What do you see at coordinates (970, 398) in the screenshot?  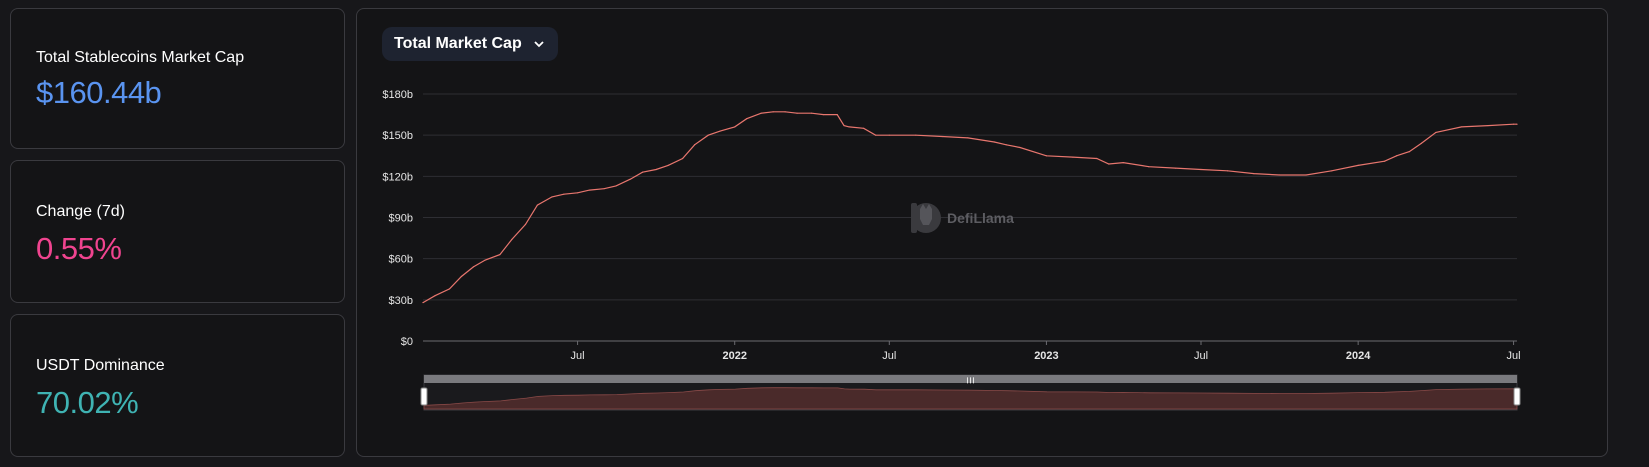 I see `brush-preview-area` at bounding box center [970, 398].